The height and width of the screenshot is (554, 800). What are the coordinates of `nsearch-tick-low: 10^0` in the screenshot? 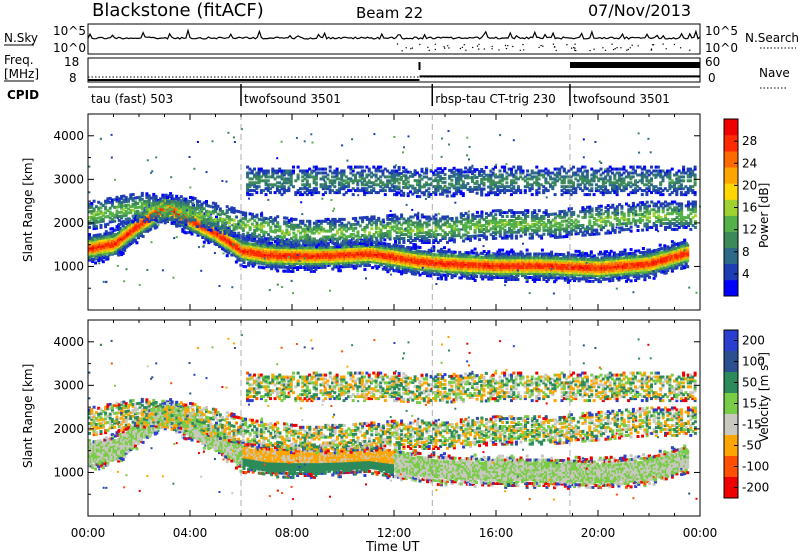 It's located at (721, 48).